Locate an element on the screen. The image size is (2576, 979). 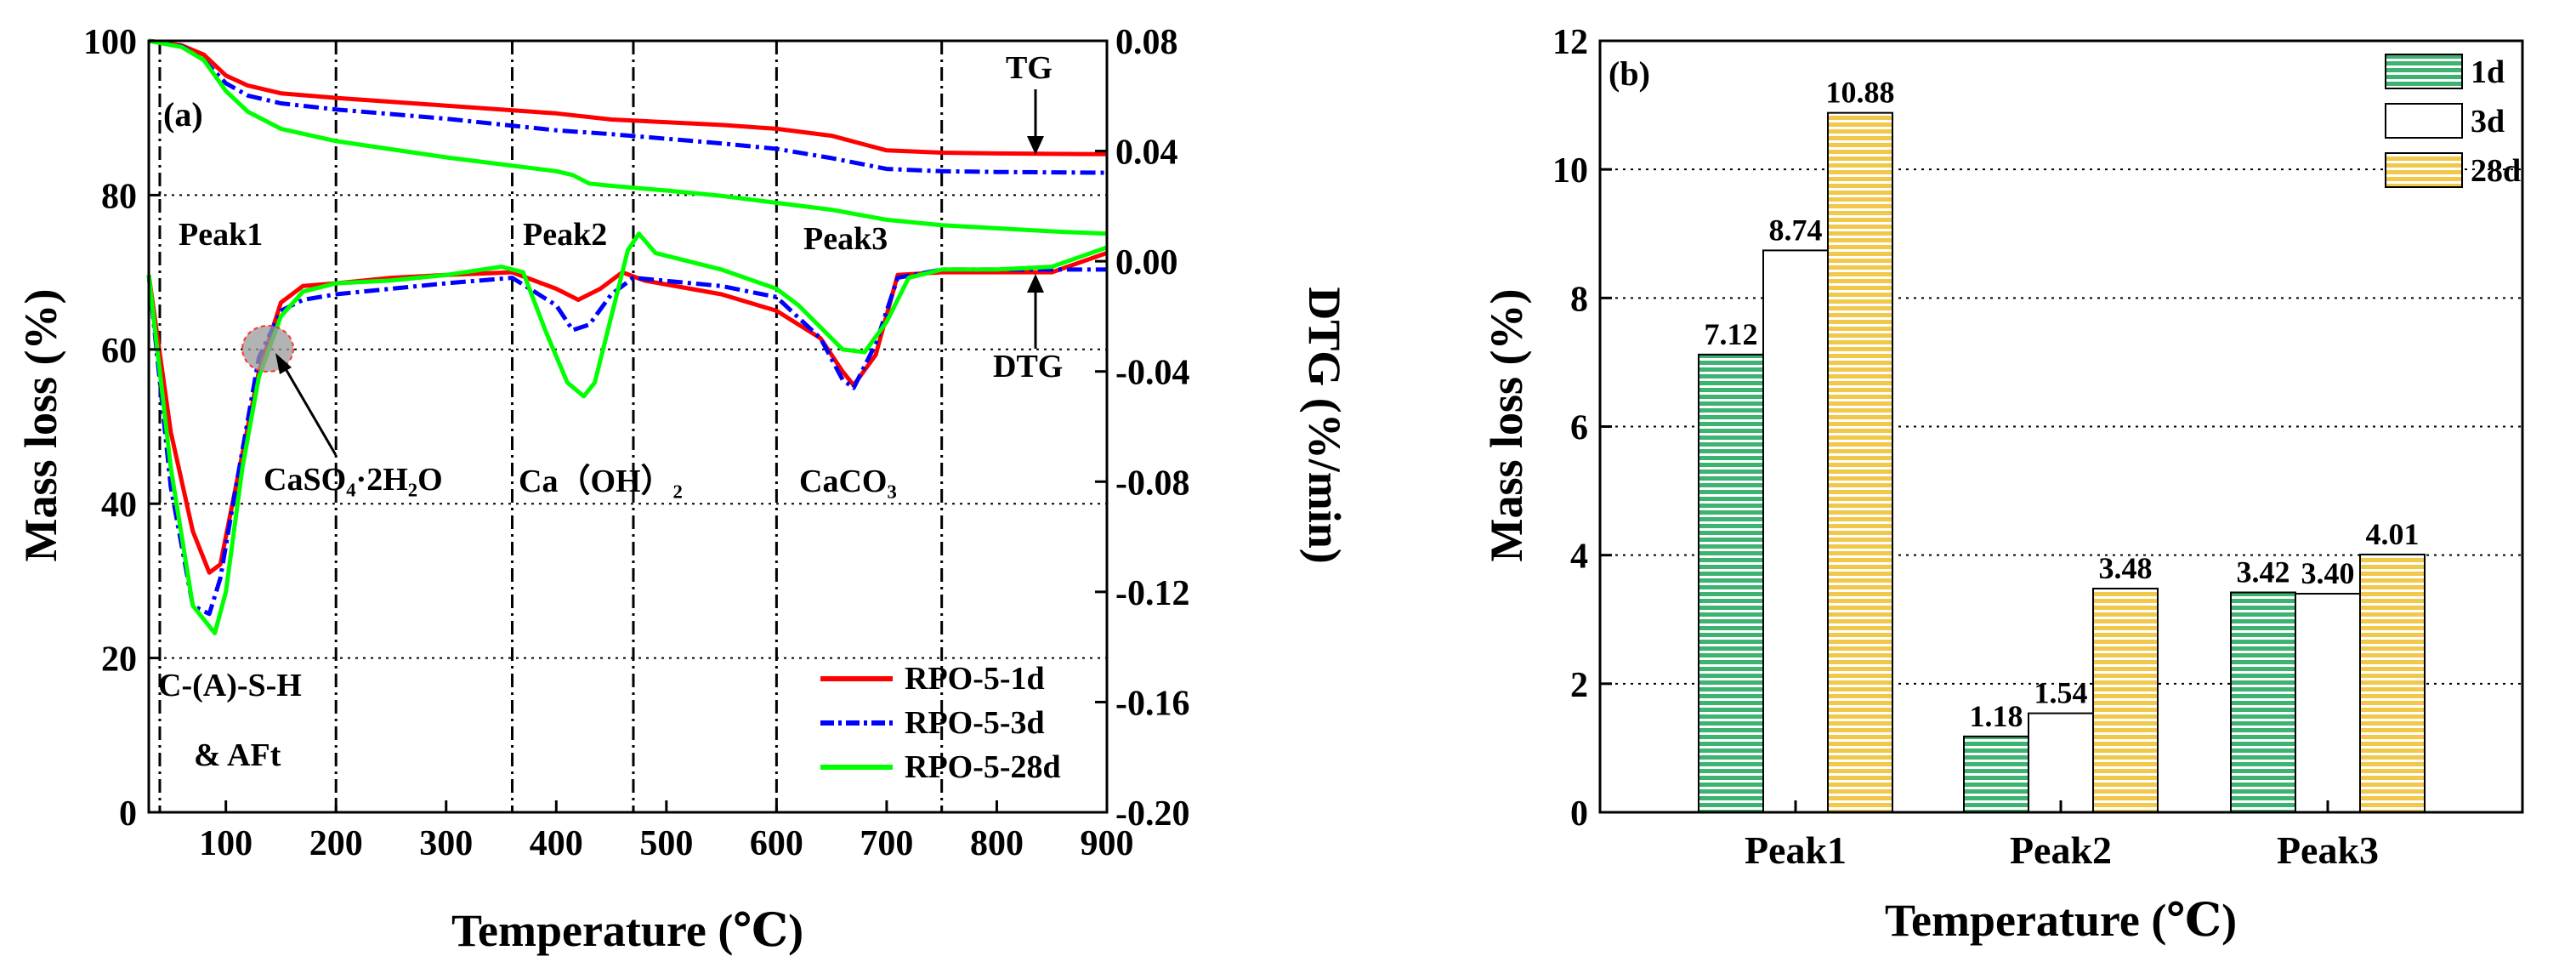
x-tick-label: 400 is located at coordinates (557, 843).